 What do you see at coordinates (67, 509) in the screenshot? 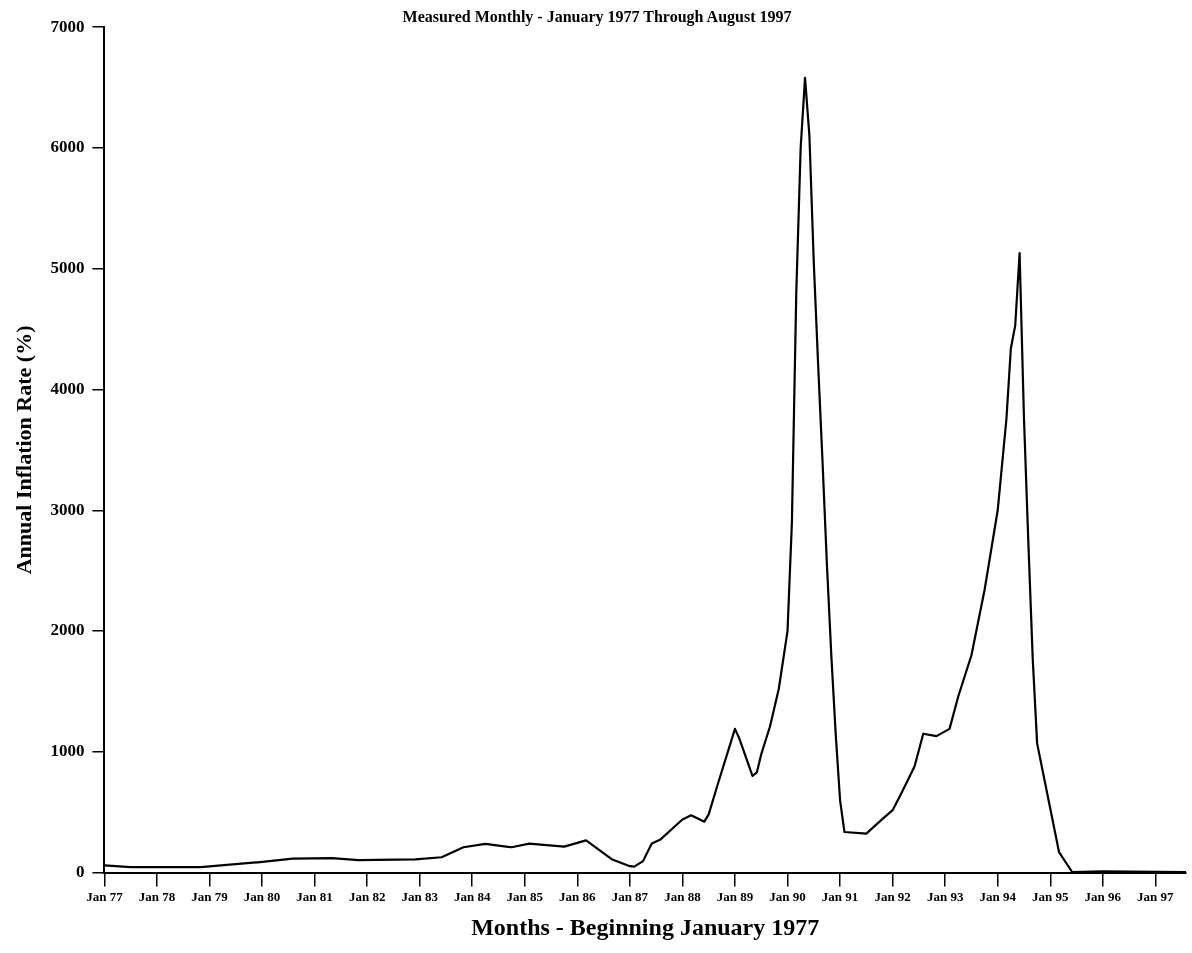
I see `y-tick-label: 3000` at bounding box center [67, 509].